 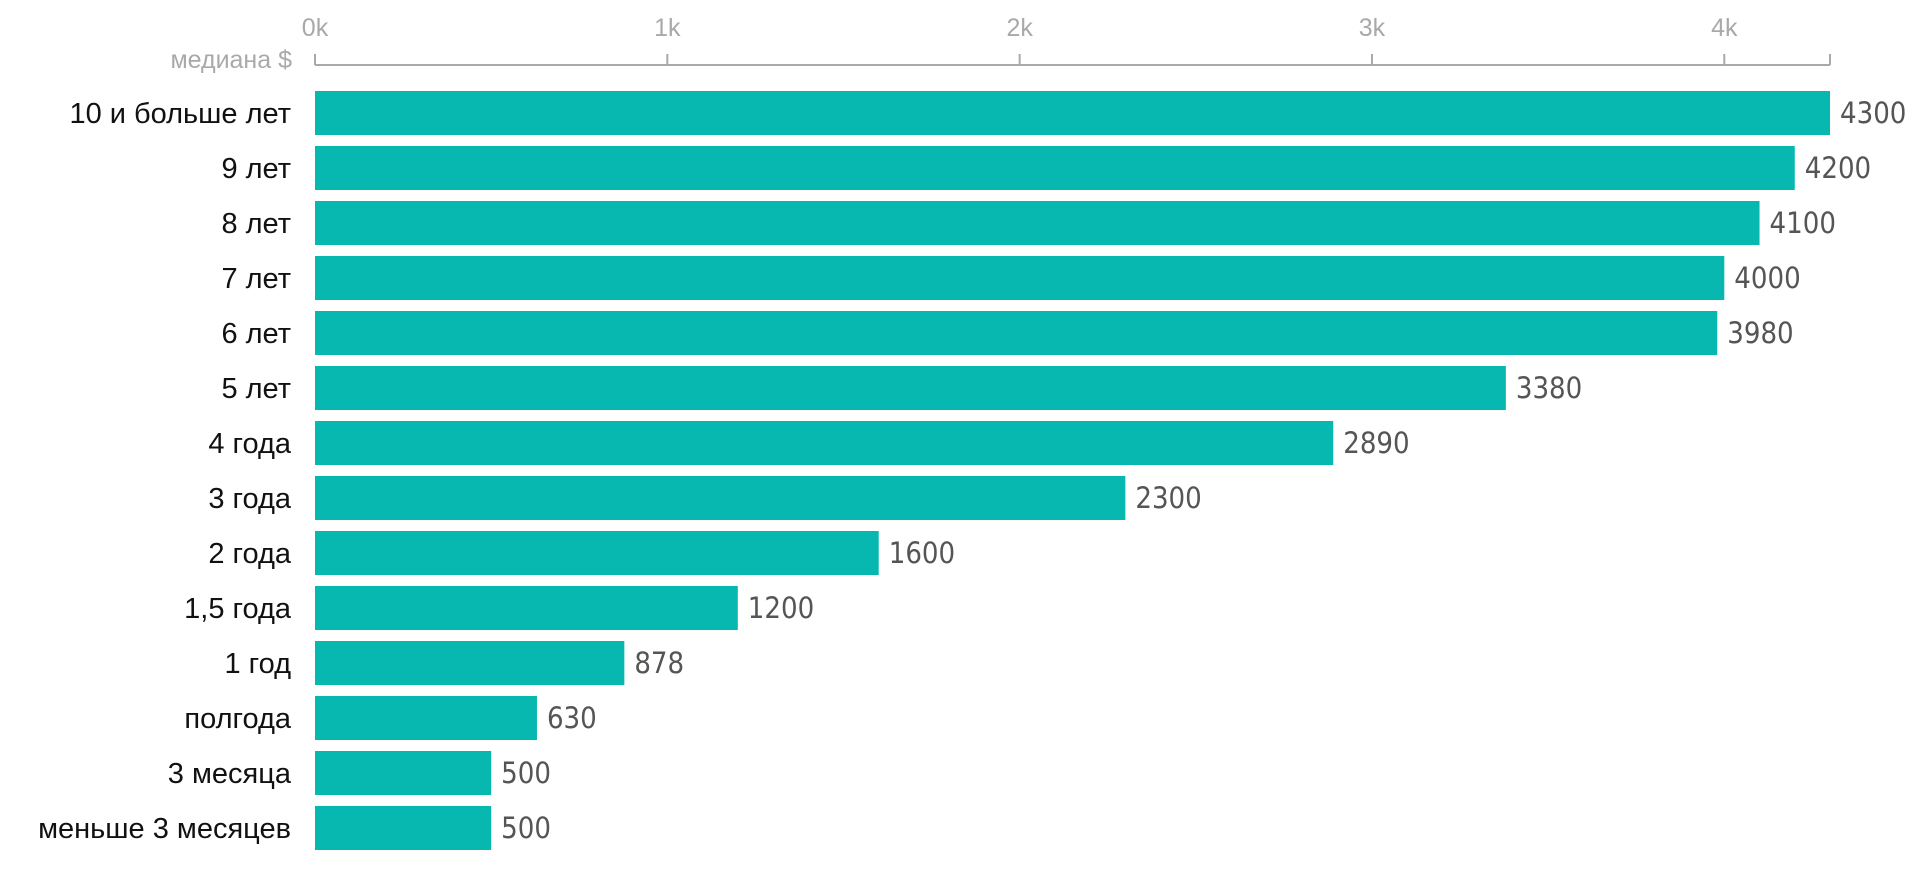 I want to click on data-label: 4100, so click(x=1803, y=223).